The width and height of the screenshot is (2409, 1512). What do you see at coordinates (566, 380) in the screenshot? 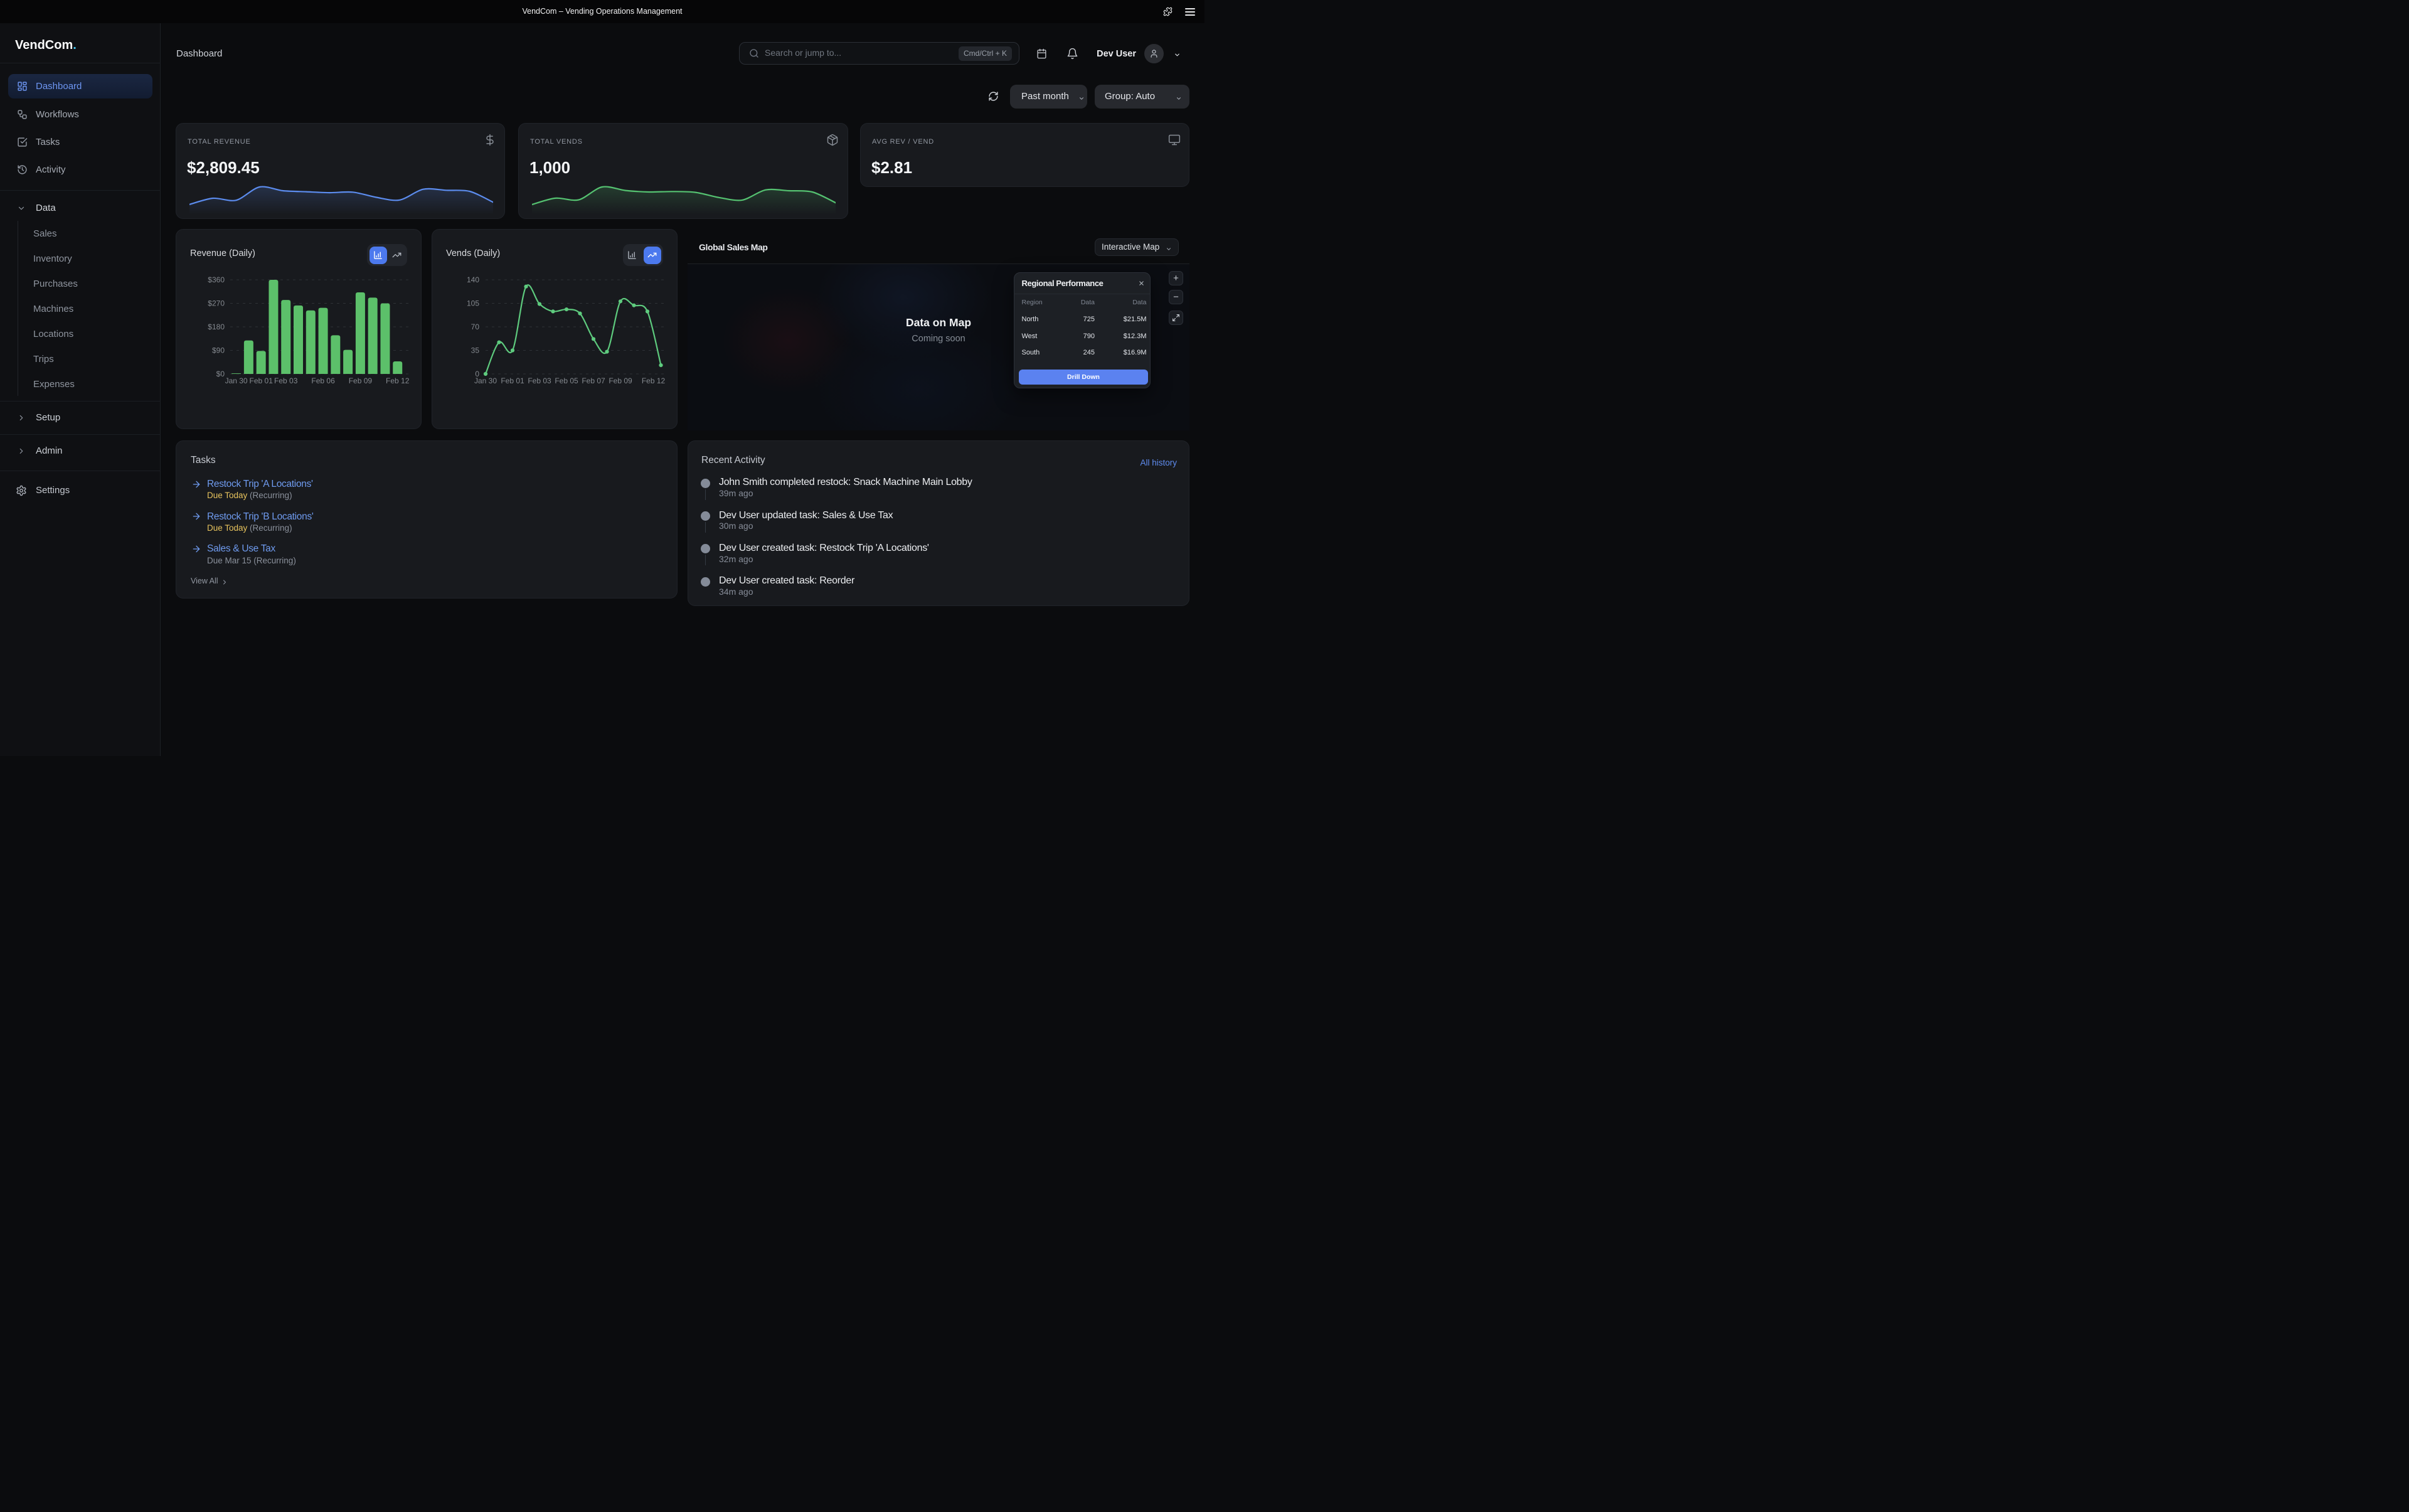
I see `svg-text: Feb 05` at bounding box center [566, 380].